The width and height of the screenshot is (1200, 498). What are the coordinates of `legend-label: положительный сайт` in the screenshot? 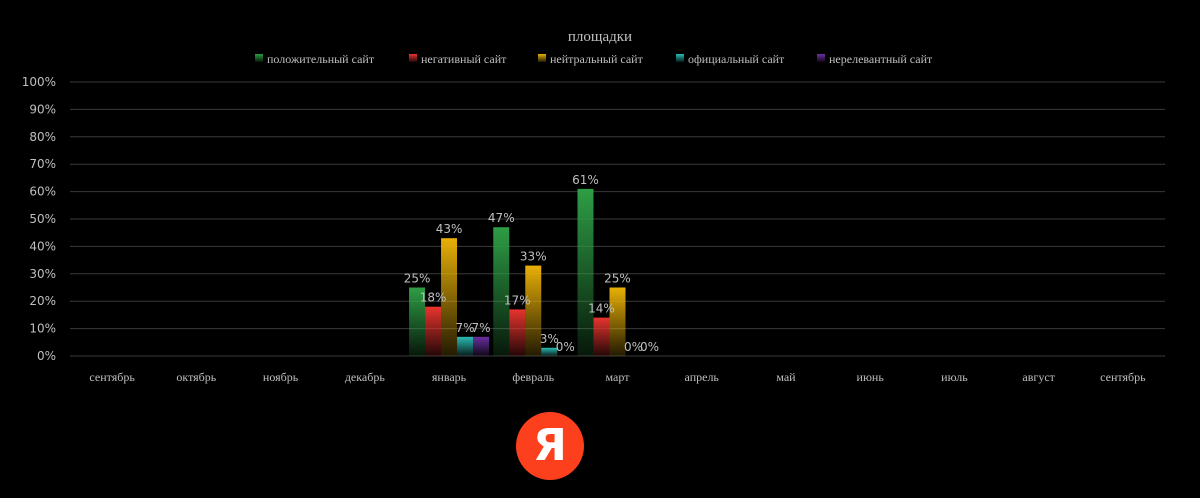 It's located at (321, 59).